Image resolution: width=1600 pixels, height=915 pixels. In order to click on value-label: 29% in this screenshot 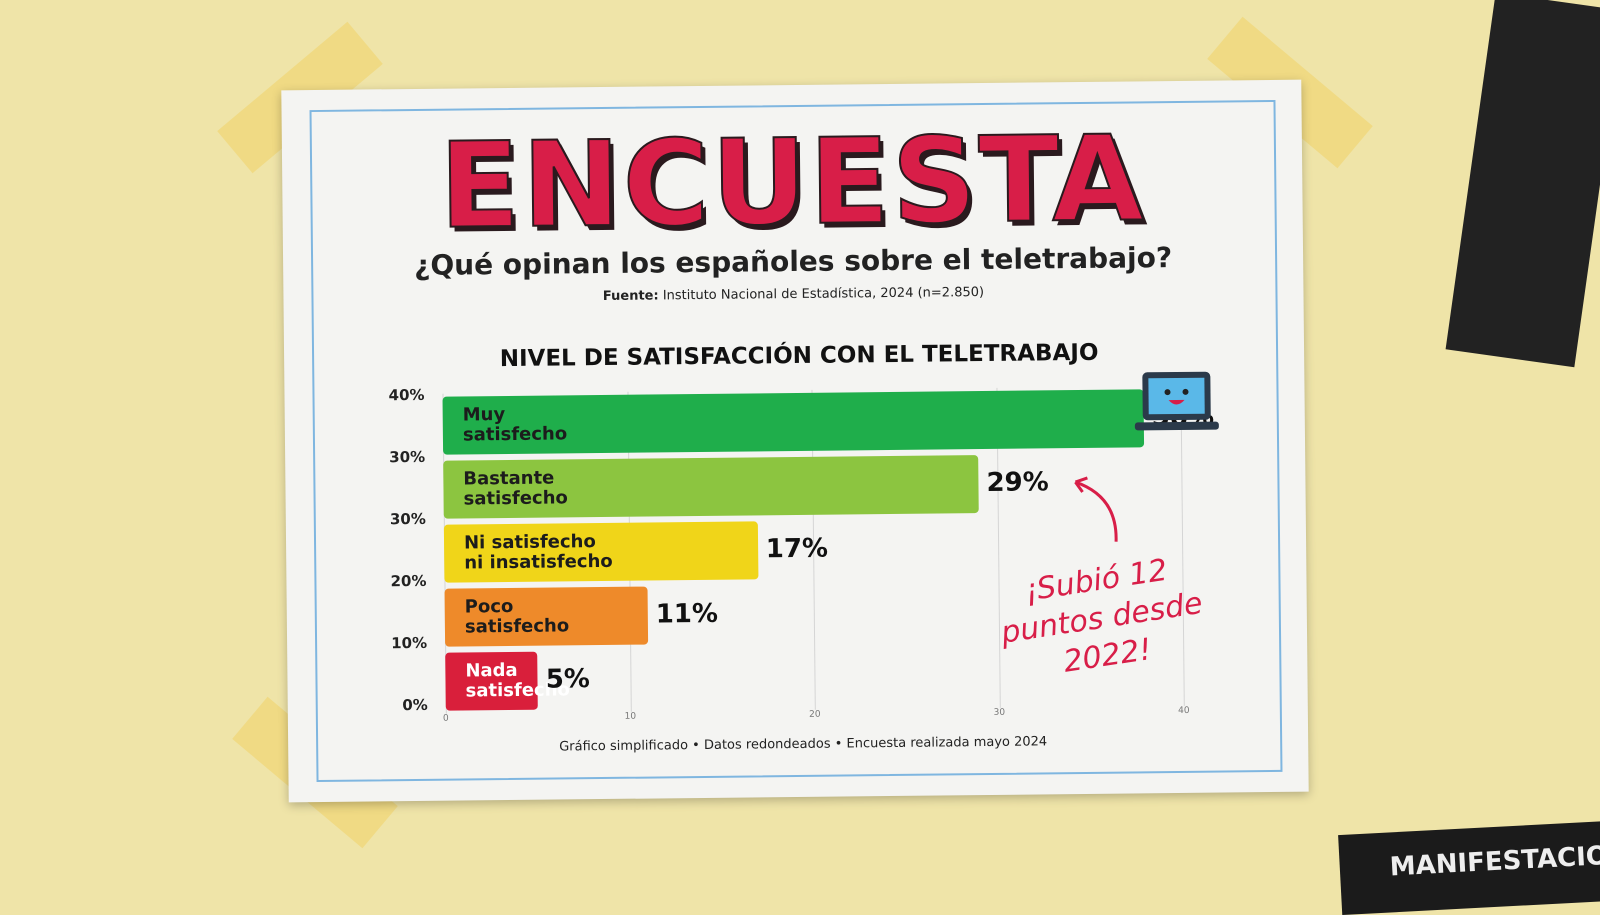, I will do `click(1017, 482)`.